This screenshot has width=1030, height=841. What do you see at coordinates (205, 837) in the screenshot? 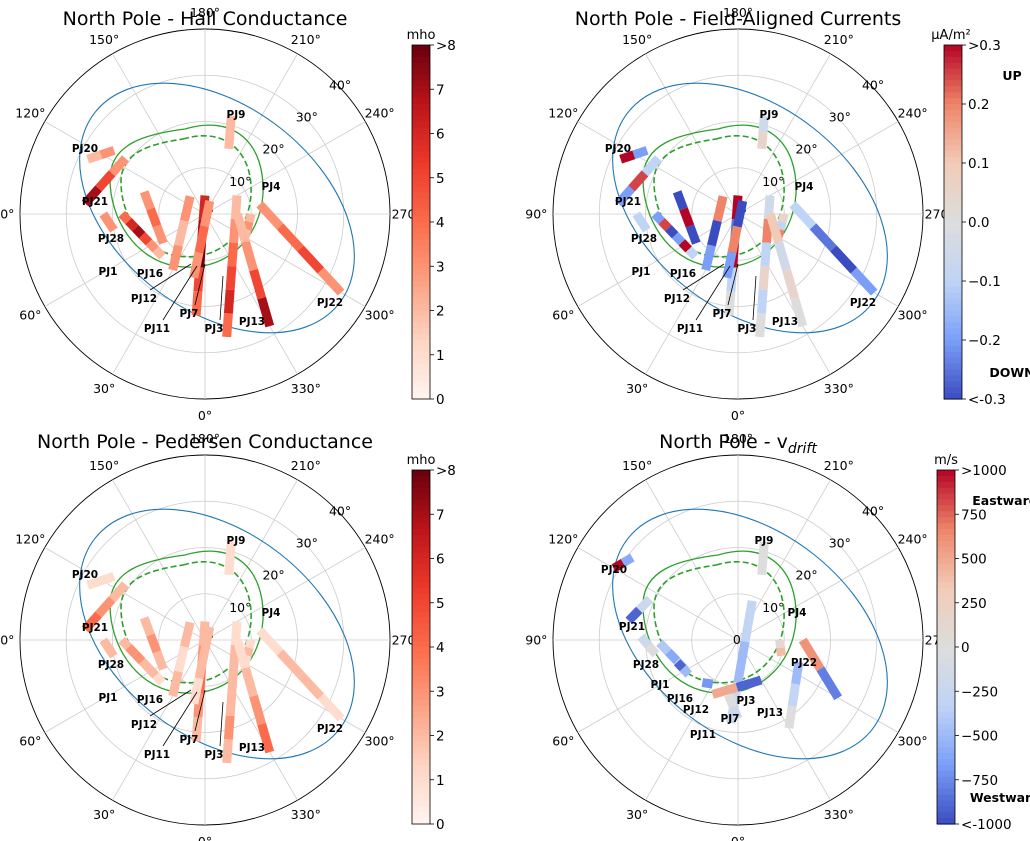
I see `theta-tick-label: 0°` at bounding box center [205, 837].